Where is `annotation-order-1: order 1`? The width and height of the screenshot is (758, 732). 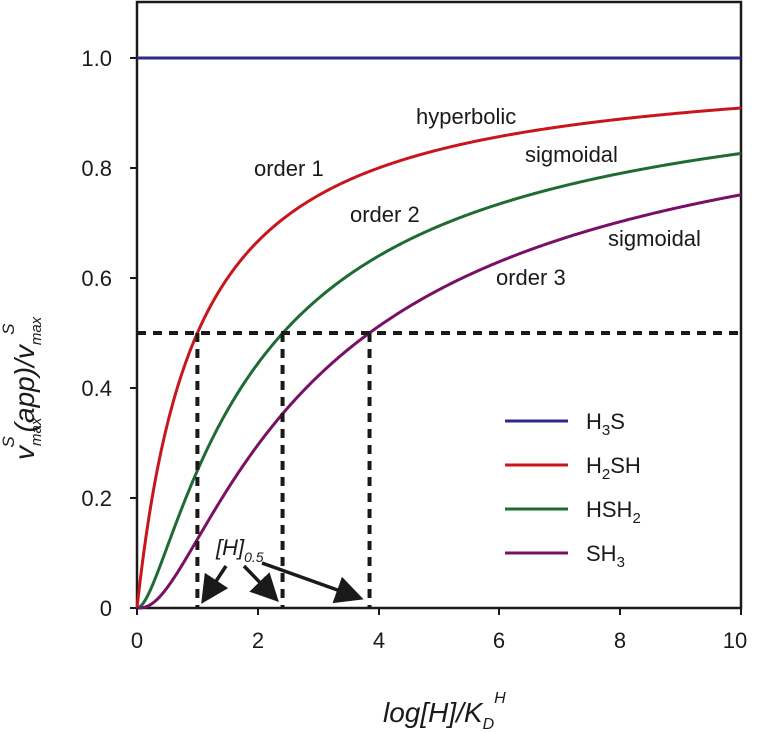
annotation-order-1: order 1 is located at coordinates (289, 168).